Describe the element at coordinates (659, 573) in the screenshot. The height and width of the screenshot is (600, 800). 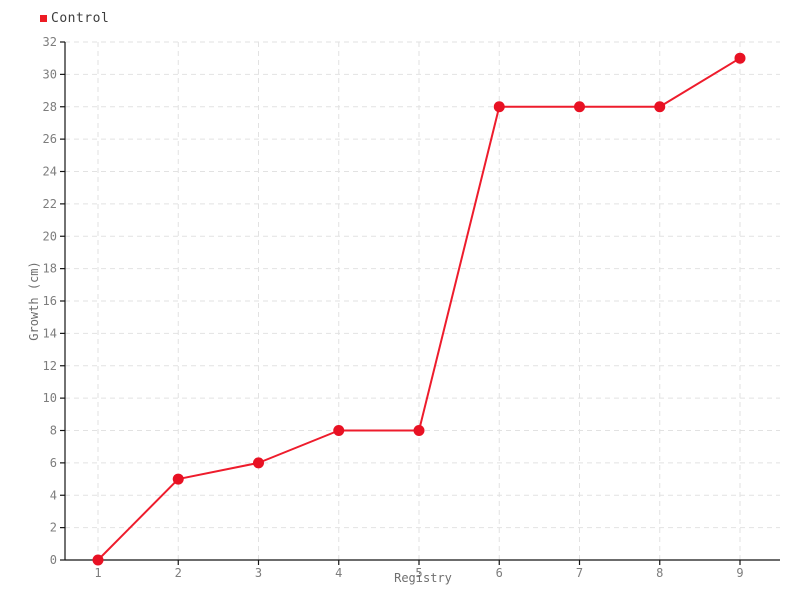
I see `x-tick-label: 8` at that location.